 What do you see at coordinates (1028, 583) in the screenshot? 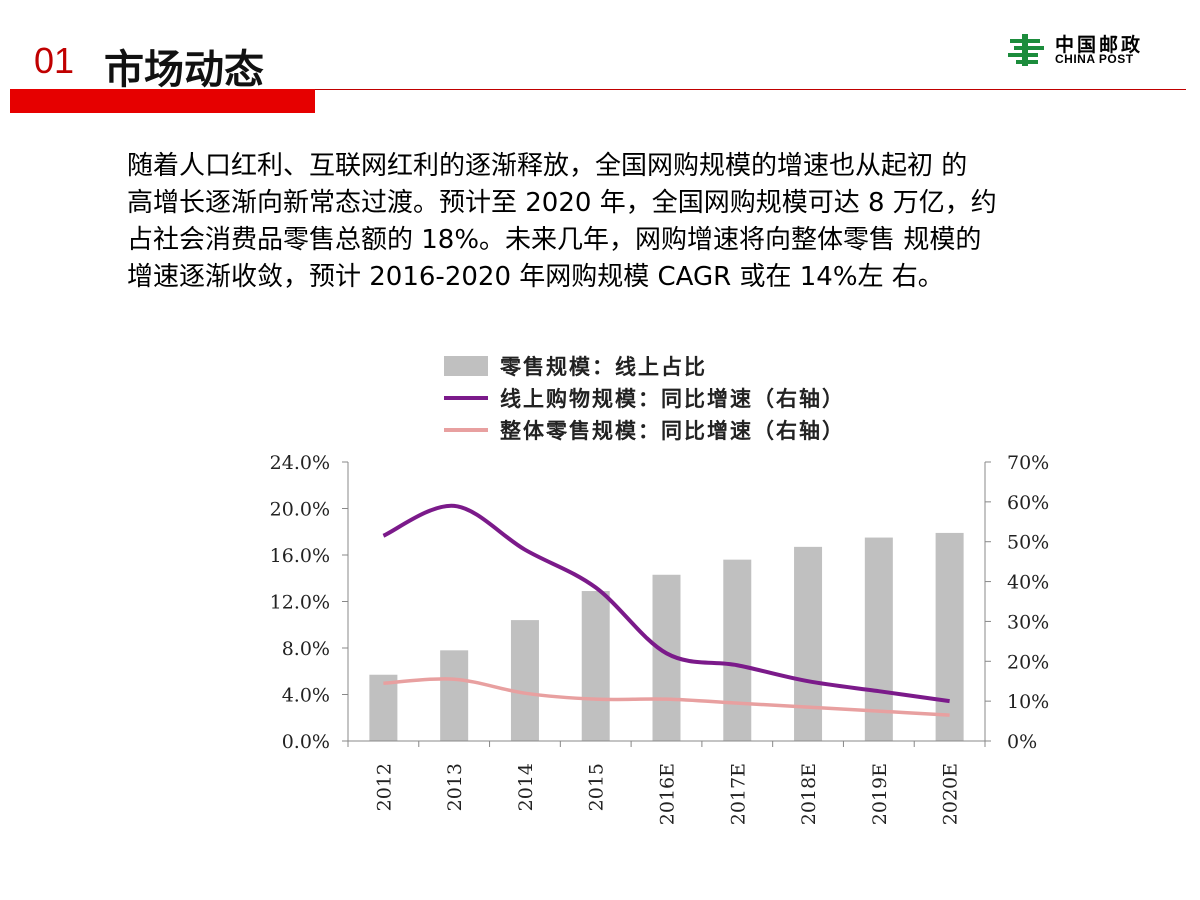
I see `right-tick-label: 40%` at bounding box center [1028, 583].